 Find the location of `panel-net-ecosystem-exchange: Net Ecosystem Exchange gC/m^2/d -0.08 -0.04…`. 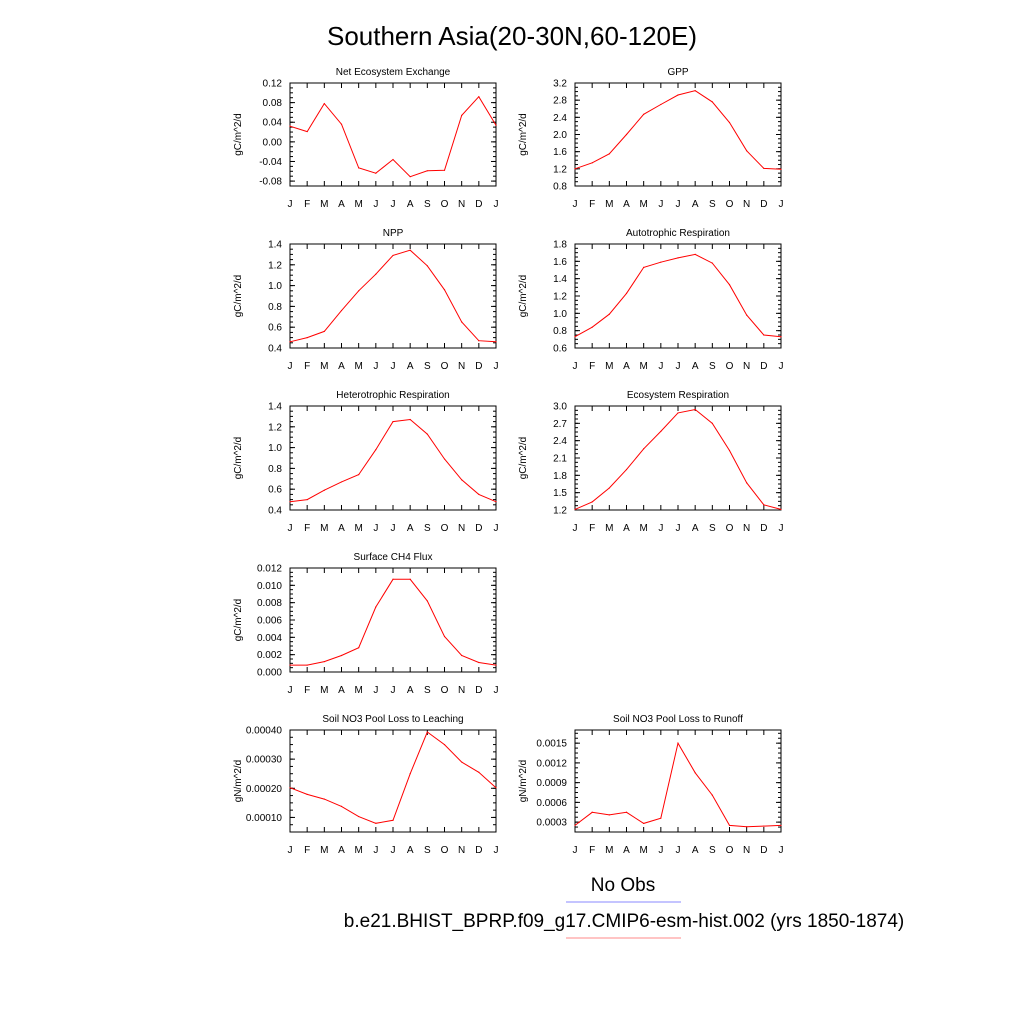

panel-net-ecosystem-exchange: Net Ecosystem Exchange gC/m^2/d -0.08 -0.04… is located at coordinates (366, 138).